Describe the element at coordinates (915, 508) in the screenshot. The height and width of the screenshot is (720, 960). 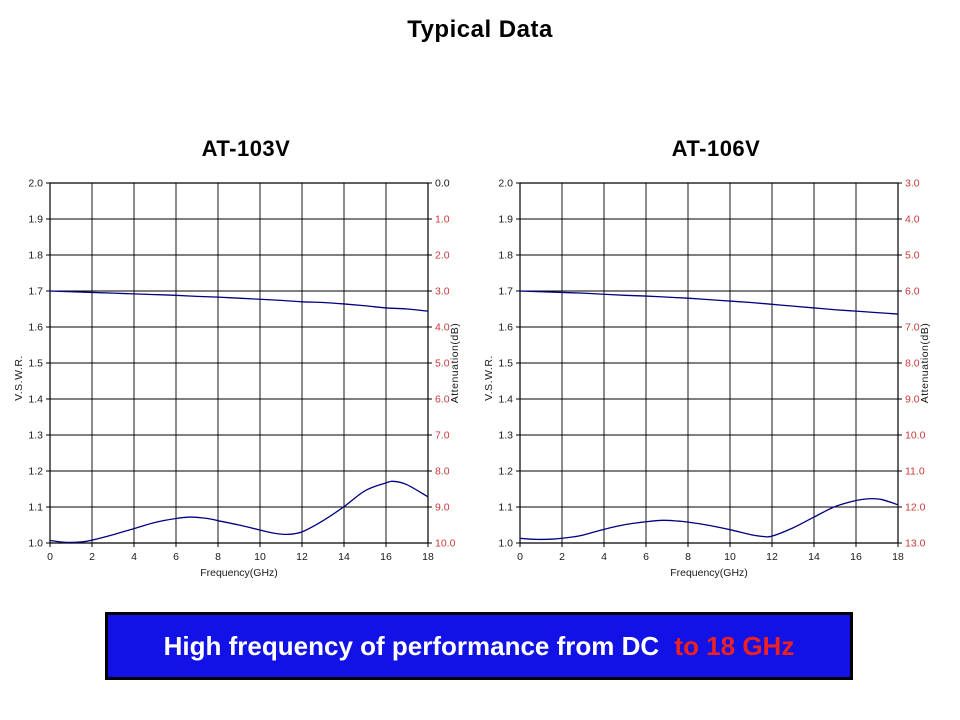
I see `right-axis-tick-label: 12.0` at that location.